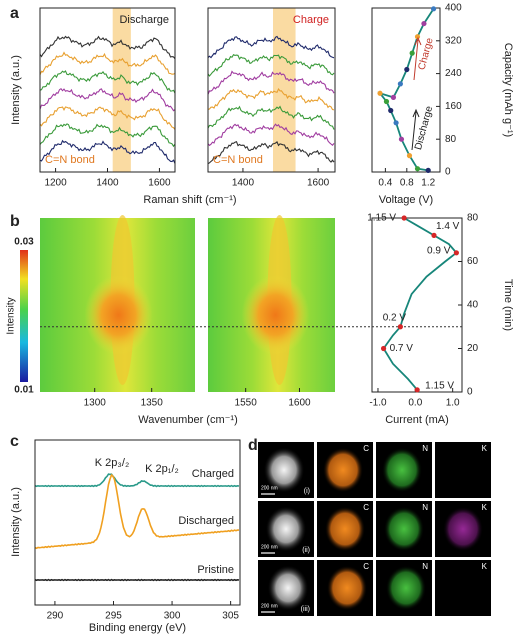 This screenshot has height=637, width=521. What do you see at coordinates (188, 420) in the screenshot?
I see `x-axis-label: Wavenumber (cm⁻¹)` at bounding box center [188, 420].